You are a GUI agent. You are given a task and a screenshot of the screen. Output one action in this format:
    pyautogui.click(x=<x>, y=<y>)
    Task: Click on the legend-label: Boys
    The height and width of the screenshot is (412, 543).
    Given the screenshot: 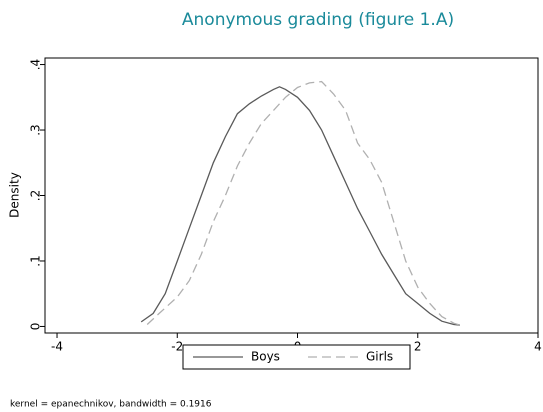 What is the action you would take?
    pyautogui.click(x=265, y=357)
    